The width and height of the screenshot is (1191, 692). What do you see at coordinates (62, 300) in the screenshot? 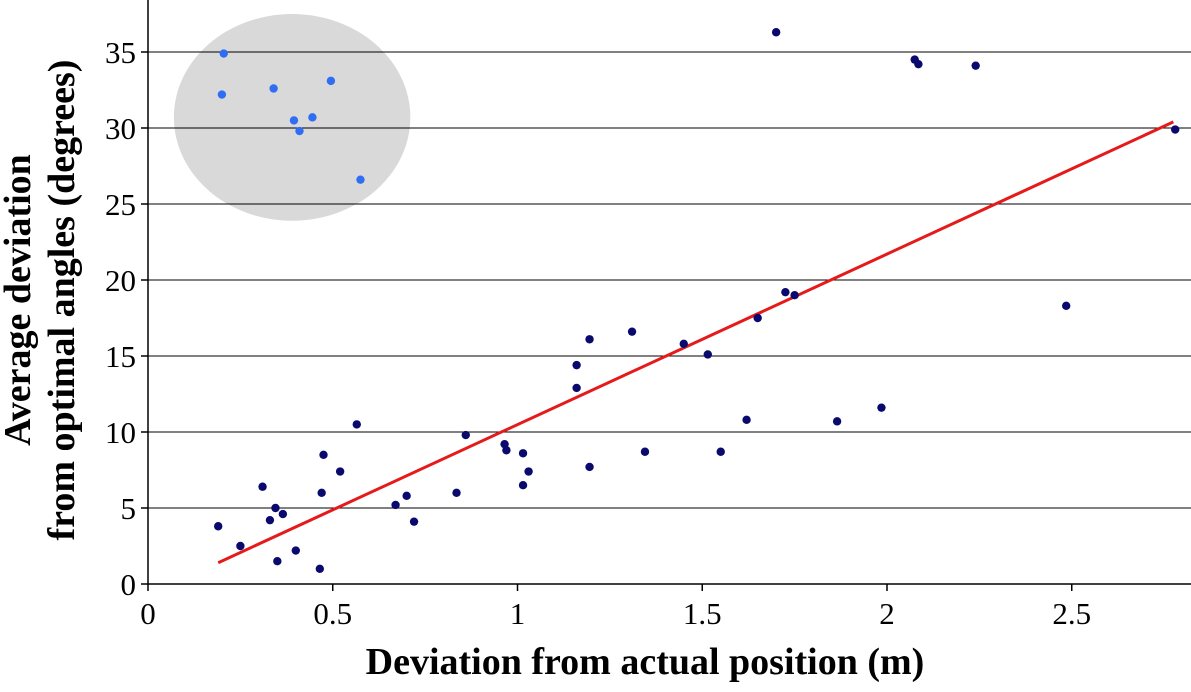
I see `y-axis-title-line: from optimal angles (degrees)` at bounding box center [62, 300].